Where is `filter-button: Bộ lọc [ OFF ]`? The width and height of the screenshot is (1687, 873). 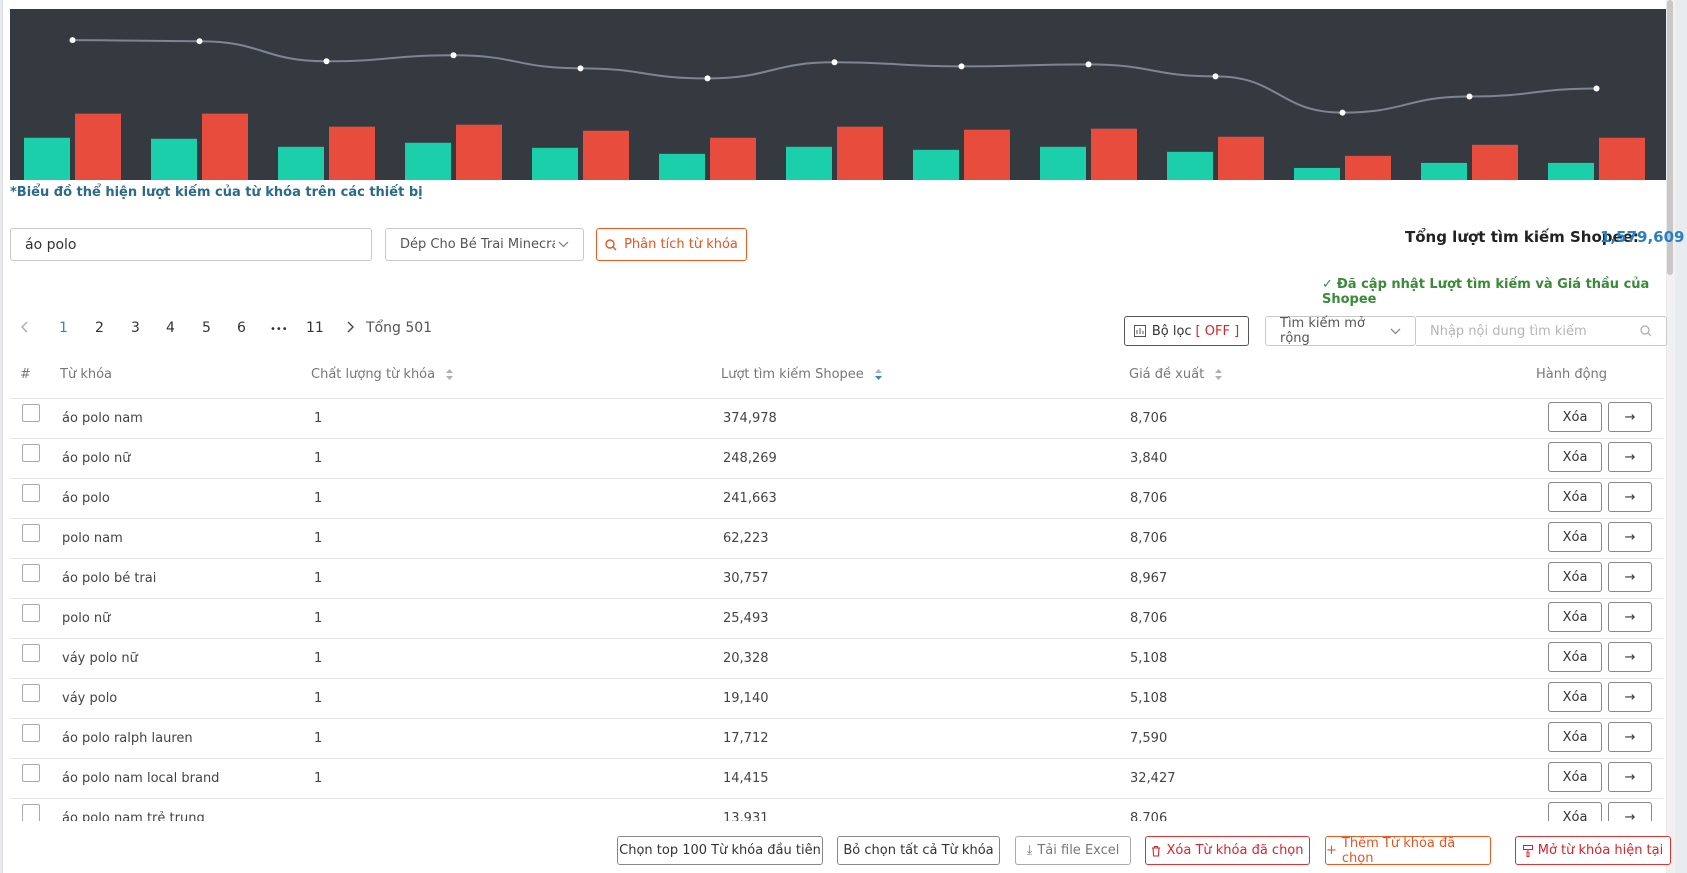 filter-button: Bộ lọc [ OFF ] is located at coordinates (1186, 331).